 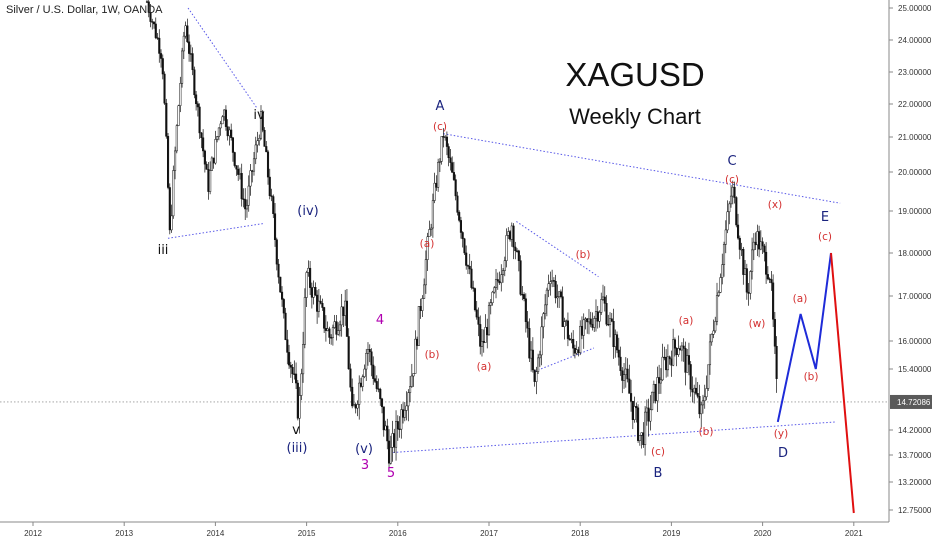 What do you see at coordinates (915, 253) in the screenshot?
I see `price-tick-7: 18.00000` at bounding box center [915, 253].